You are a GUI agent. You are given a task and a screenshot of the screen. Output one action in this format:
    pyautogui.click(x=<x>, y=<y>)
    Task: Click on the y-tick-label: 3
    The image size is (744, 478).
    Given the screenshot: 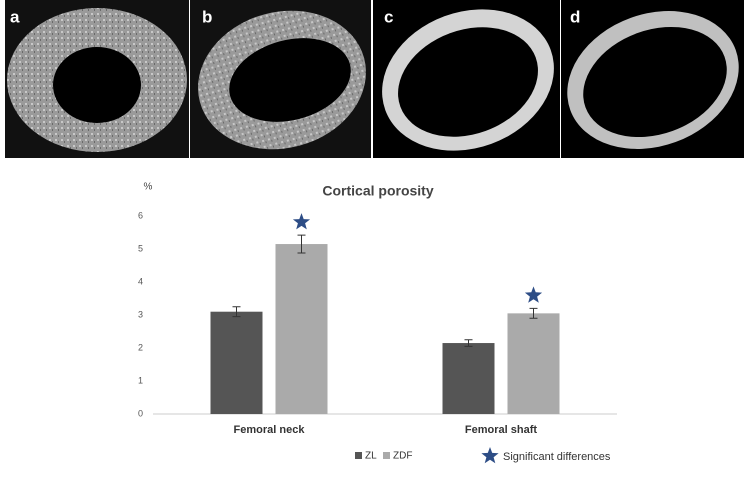 What is the action you would take?
    pyautogui.click(x=140, y=314)
    